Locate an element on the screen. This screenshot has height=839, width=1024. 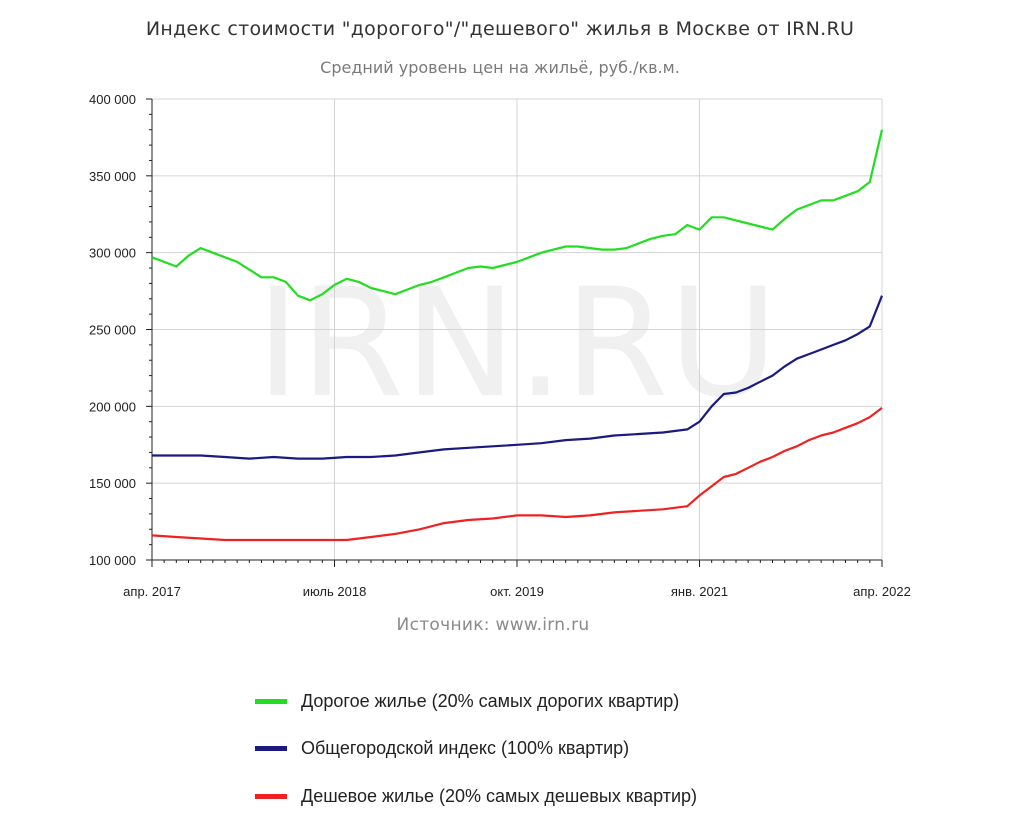
legend-label-citywide: Общегородской индекс (100% квартир) is located at coordinates (465, 747).